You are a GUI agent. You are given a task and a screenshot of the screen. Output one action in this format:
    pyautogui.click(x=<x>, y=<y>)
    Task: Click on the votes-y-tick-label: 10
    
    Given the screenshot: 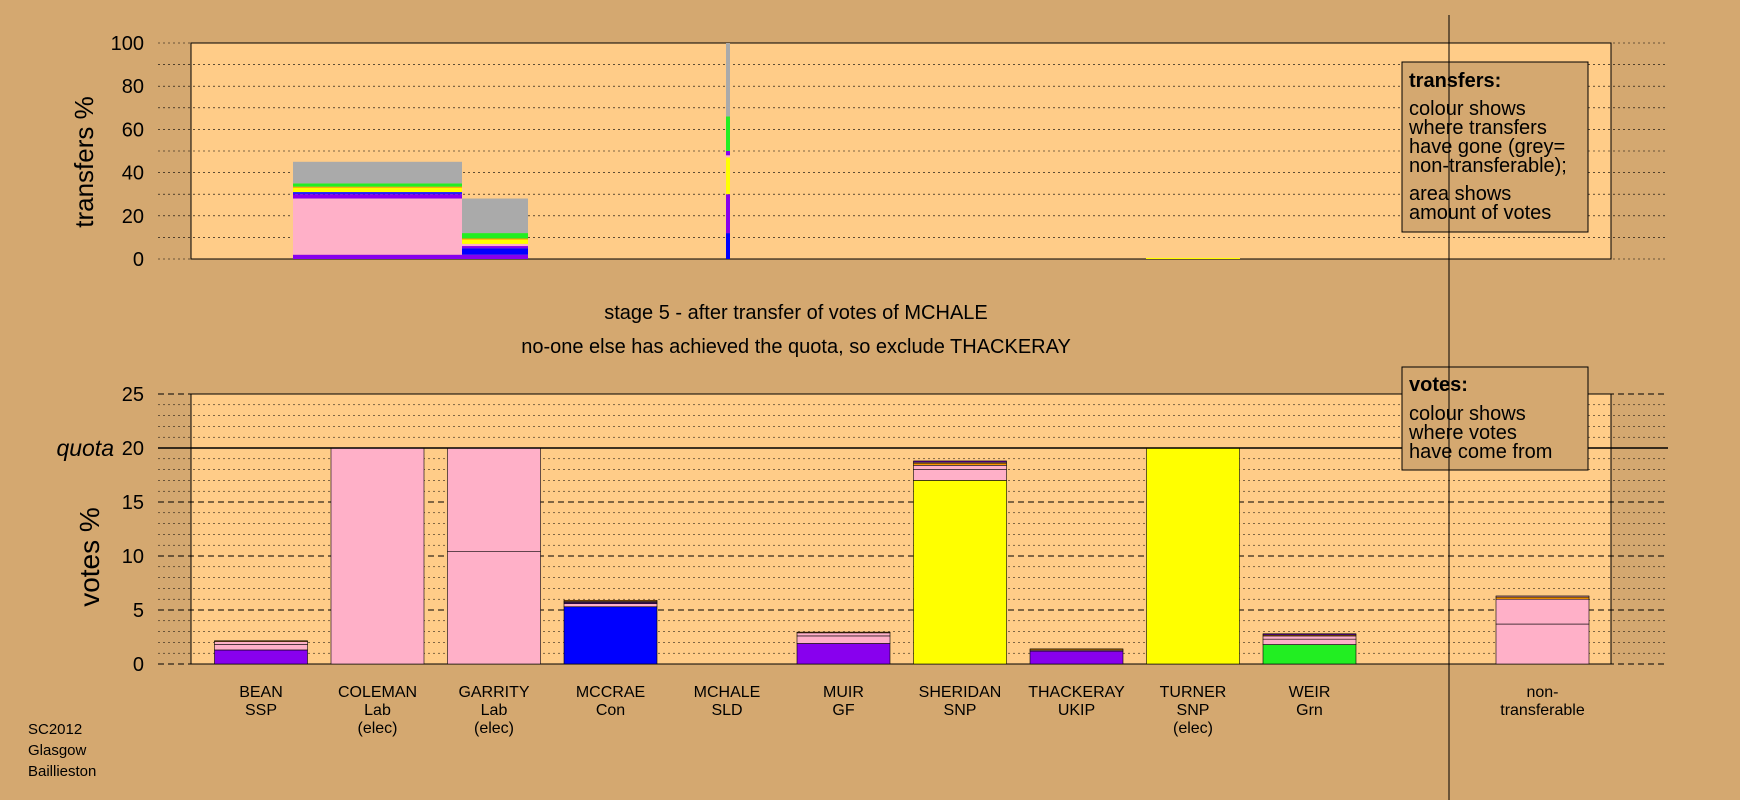 What is the action you would take?
    pyautogui.click(x=133, y=557)
    